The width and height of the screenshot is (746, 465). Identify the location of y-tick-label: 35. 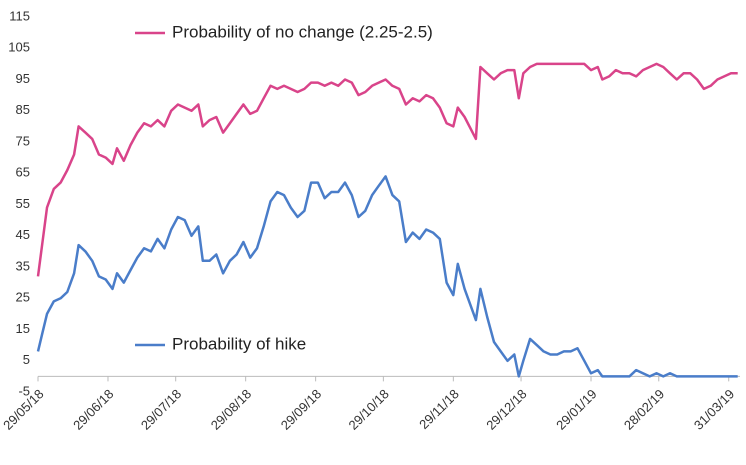
(23, 265).